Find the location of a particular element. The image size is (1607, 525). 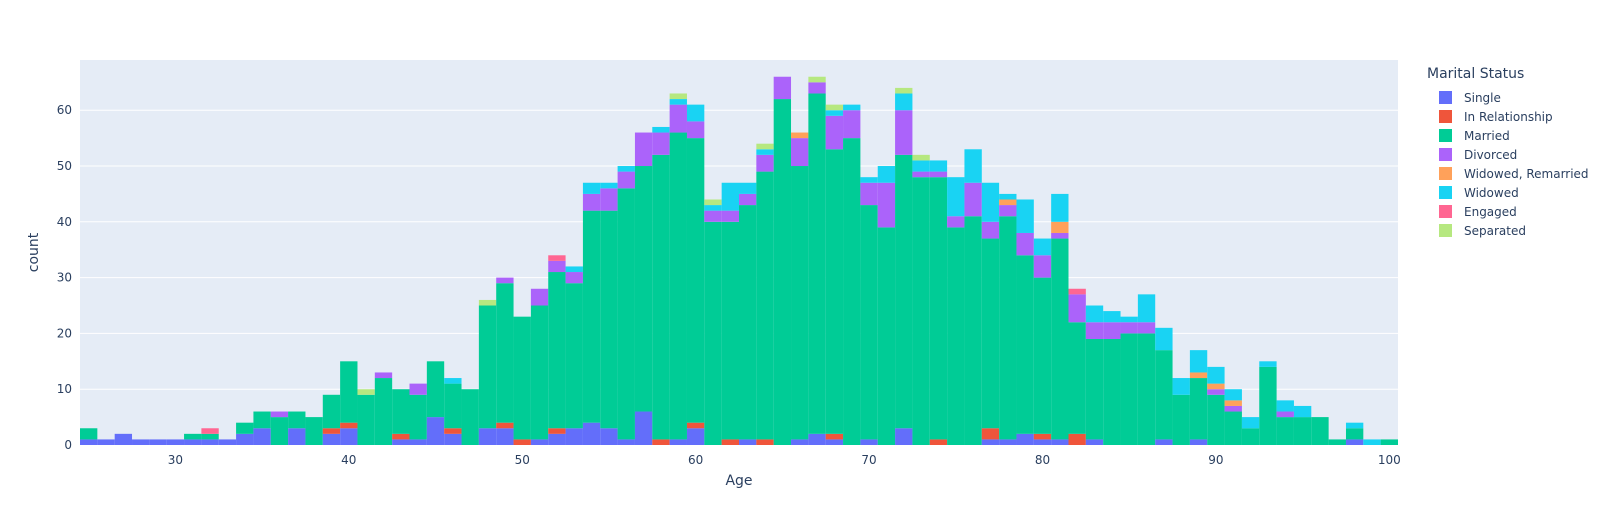

y-tick-label: 50 is located at coordinates (64, 166).